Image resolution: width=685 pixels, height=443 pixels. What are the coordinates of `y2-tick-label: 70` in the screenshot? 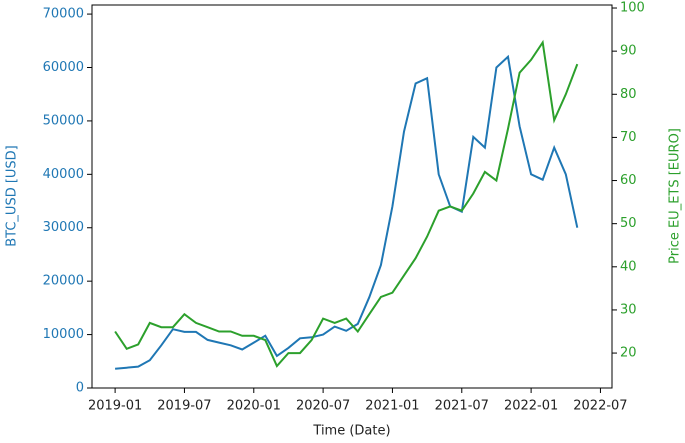 It's located at (628, 137).